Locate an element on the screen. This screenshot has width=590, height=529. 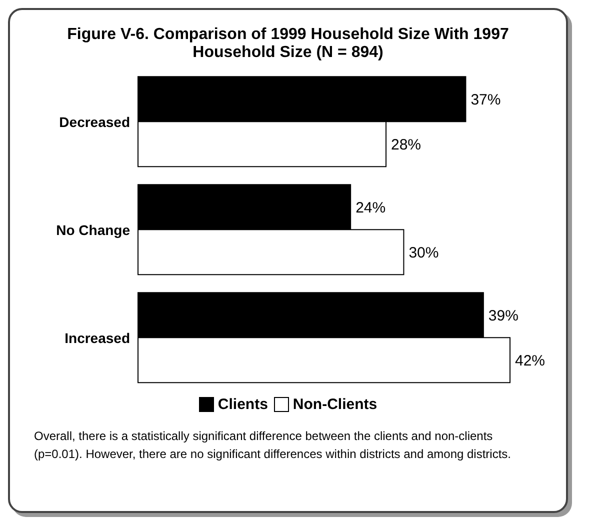
data-label: 42% is located at coordinates (530, 361).